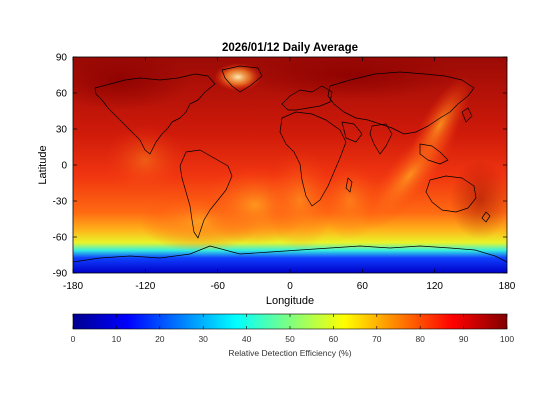 The height and width of the screenshot is (420, 560). What do you see at coordinates (307, 98) in the screenshot?
I see `coastline-europe` at bounding box center [307, 98].